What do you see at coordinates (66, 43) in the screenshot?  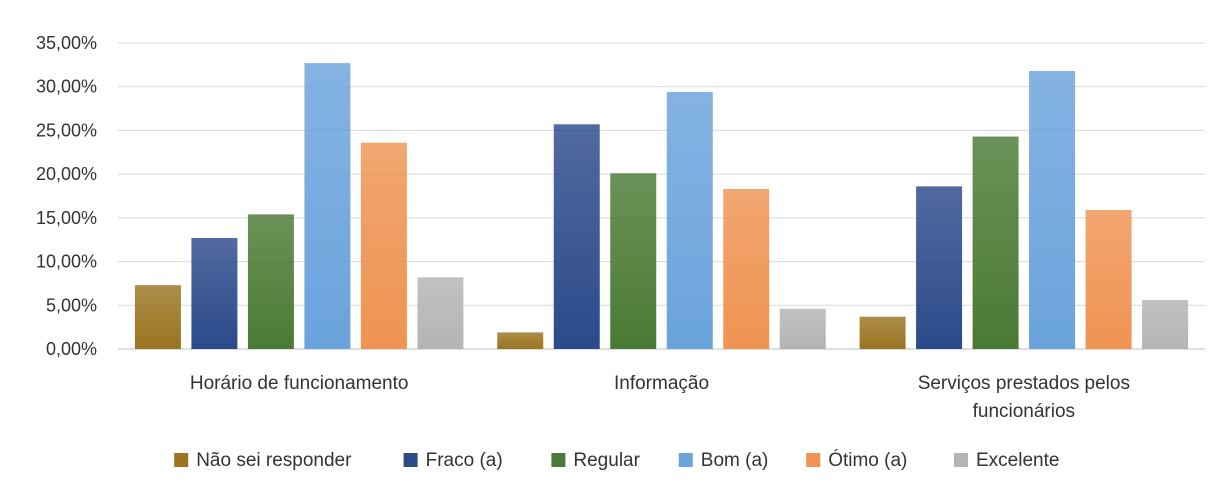 I see `y-tick-label: 35,00%` at bounding box center [66, 43].